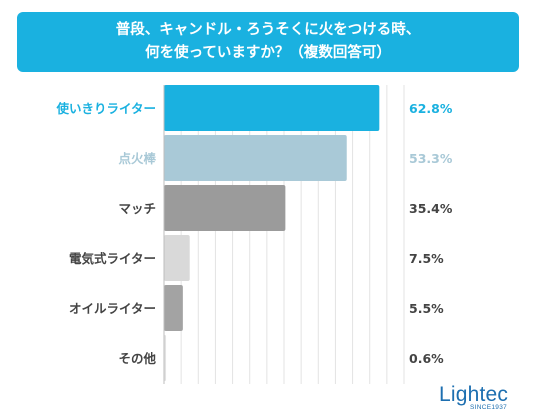 Image resolution: width=536 pixels, height=417 pixels. Describe the element at coordinates (137, 208) in the screenshot. I see `category-label: マッチ` at that location.